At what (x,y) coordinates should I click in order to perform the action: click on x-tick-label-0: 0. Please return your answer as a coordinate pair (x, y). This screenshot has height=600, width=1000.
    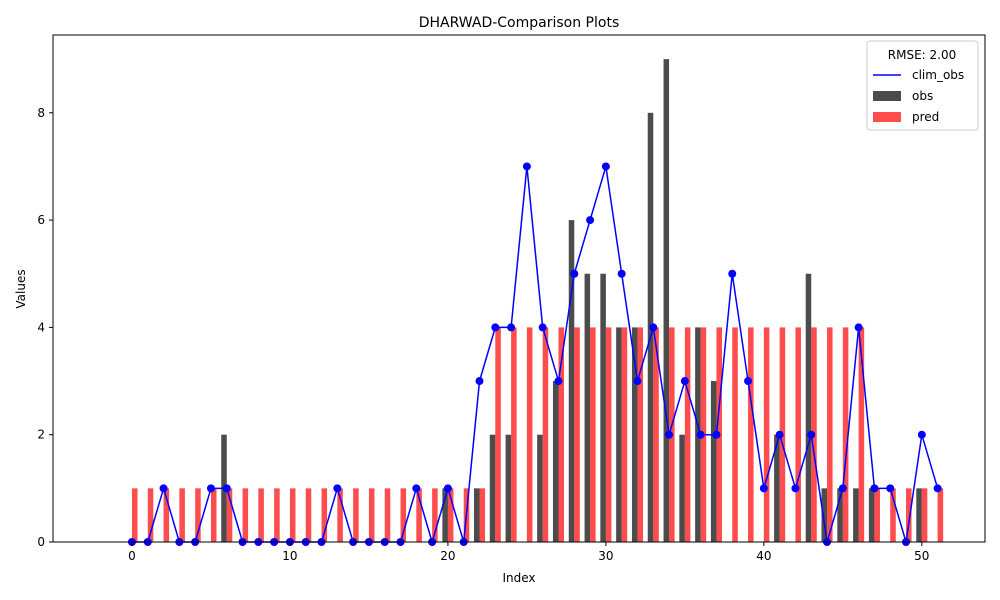
    Looking at the image, I should click on (132, 556).